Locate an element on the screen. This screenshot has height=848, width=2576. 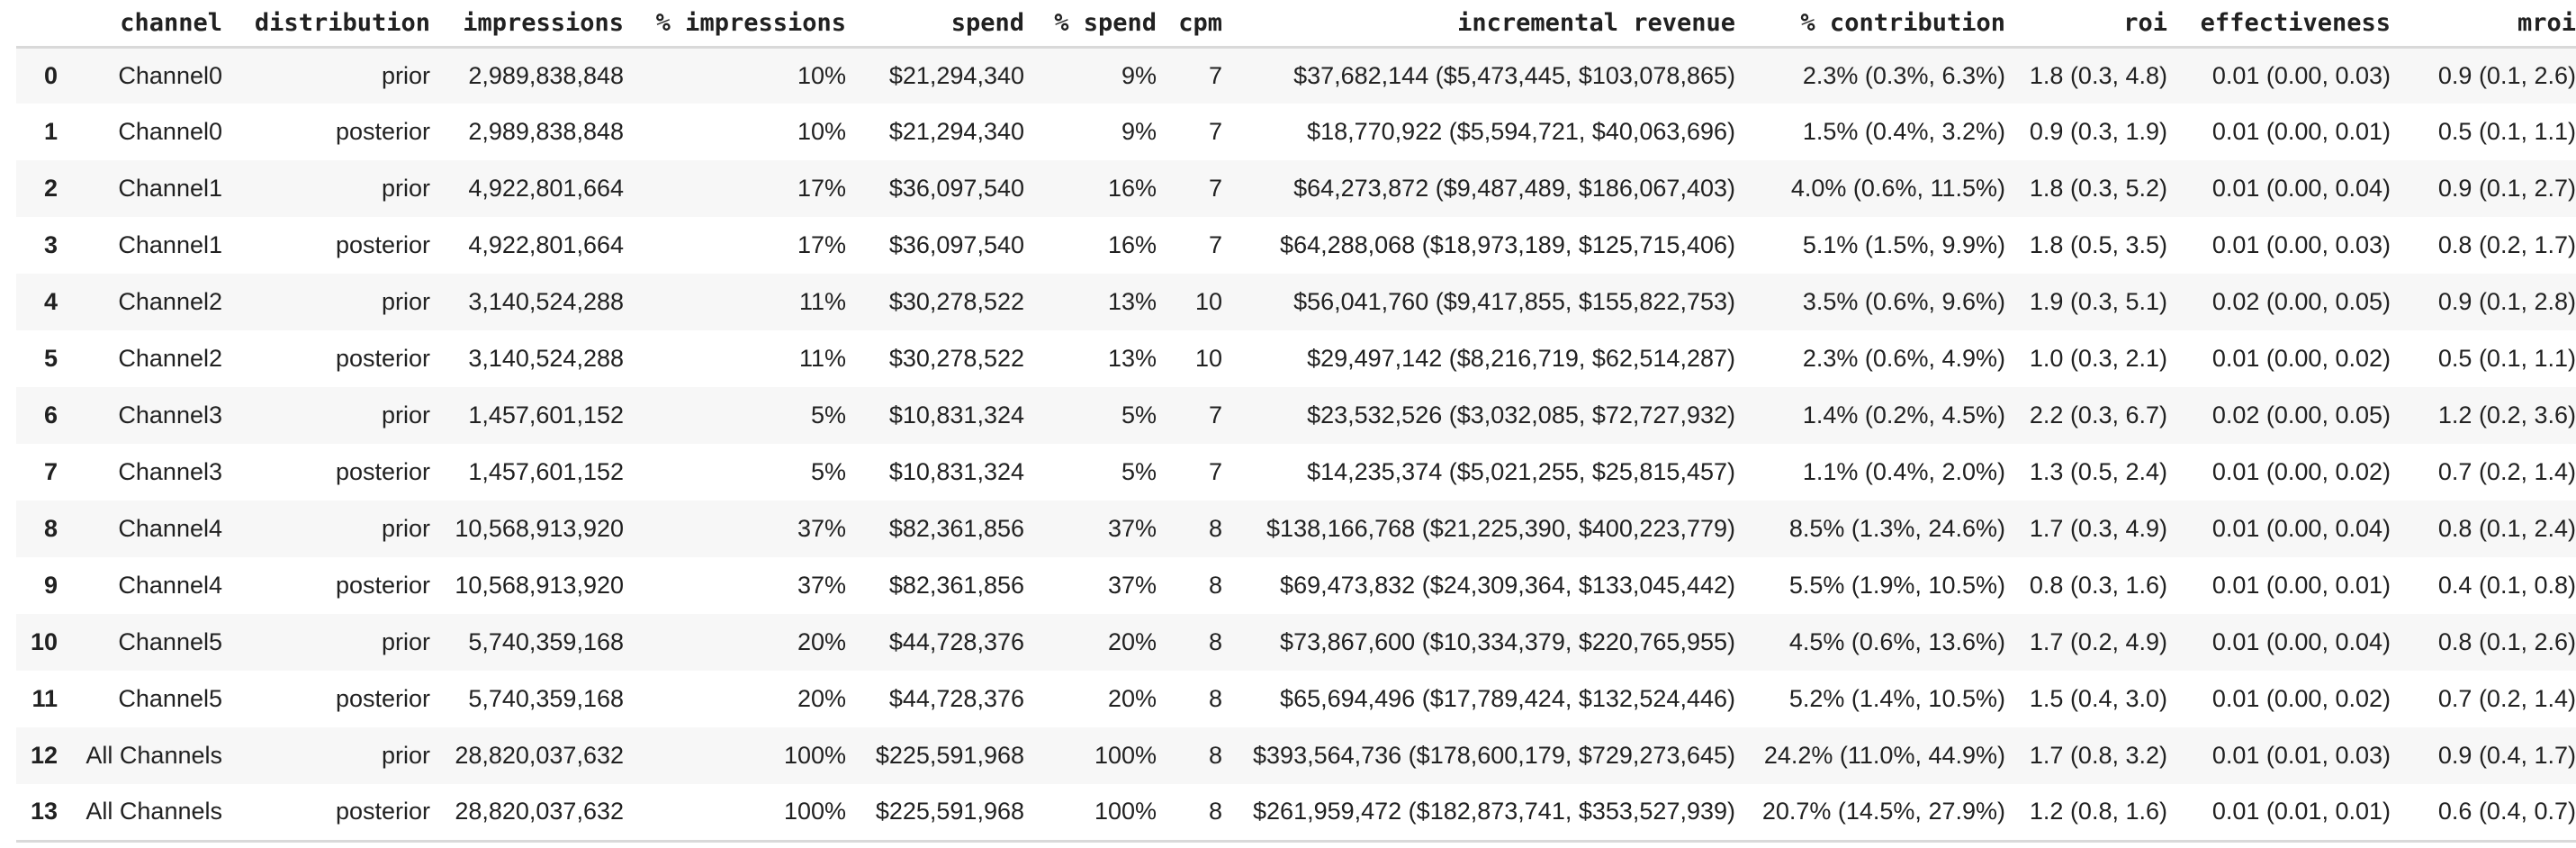
cell: 4.0% (0.6%, 11.5%) is located at coordinates (1897, 189).